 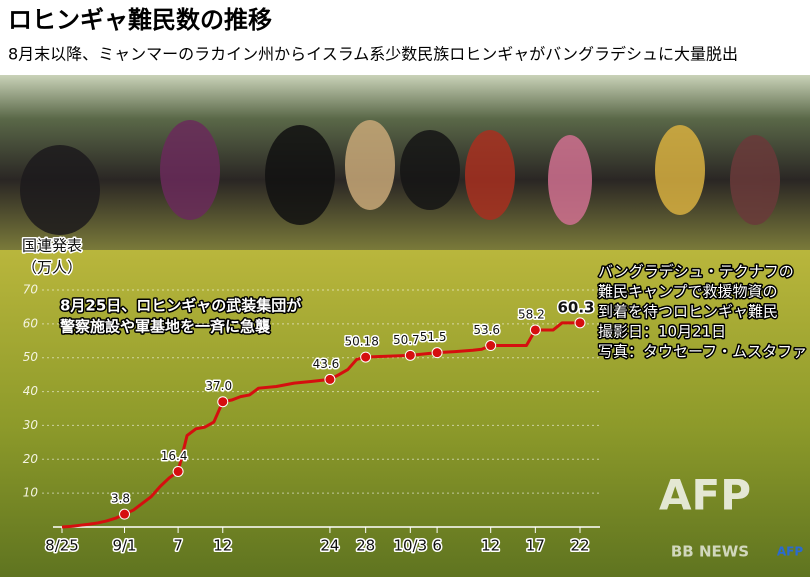 What do you see at coordinates (31, 459) in the screenshot?
I see `y-tick-label: 20` at bounding box center [31, 459].